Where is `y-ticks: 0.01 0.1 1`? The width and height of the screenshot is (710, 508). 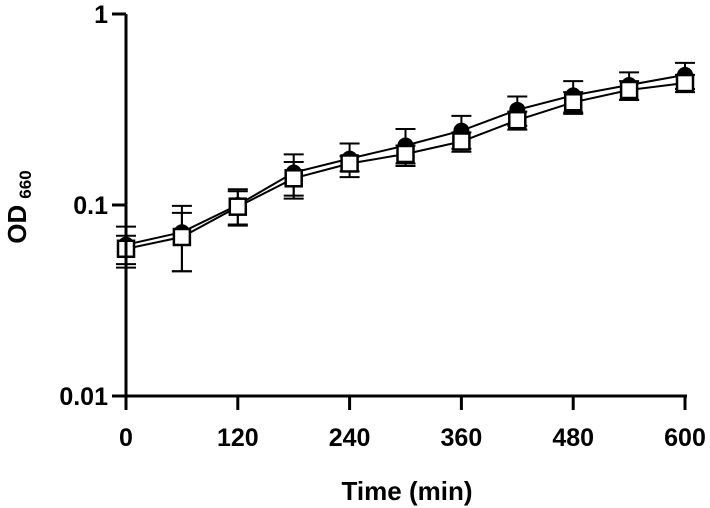
y-ticks: 0.01 0.1 1 is located at coordinates (92, 206).